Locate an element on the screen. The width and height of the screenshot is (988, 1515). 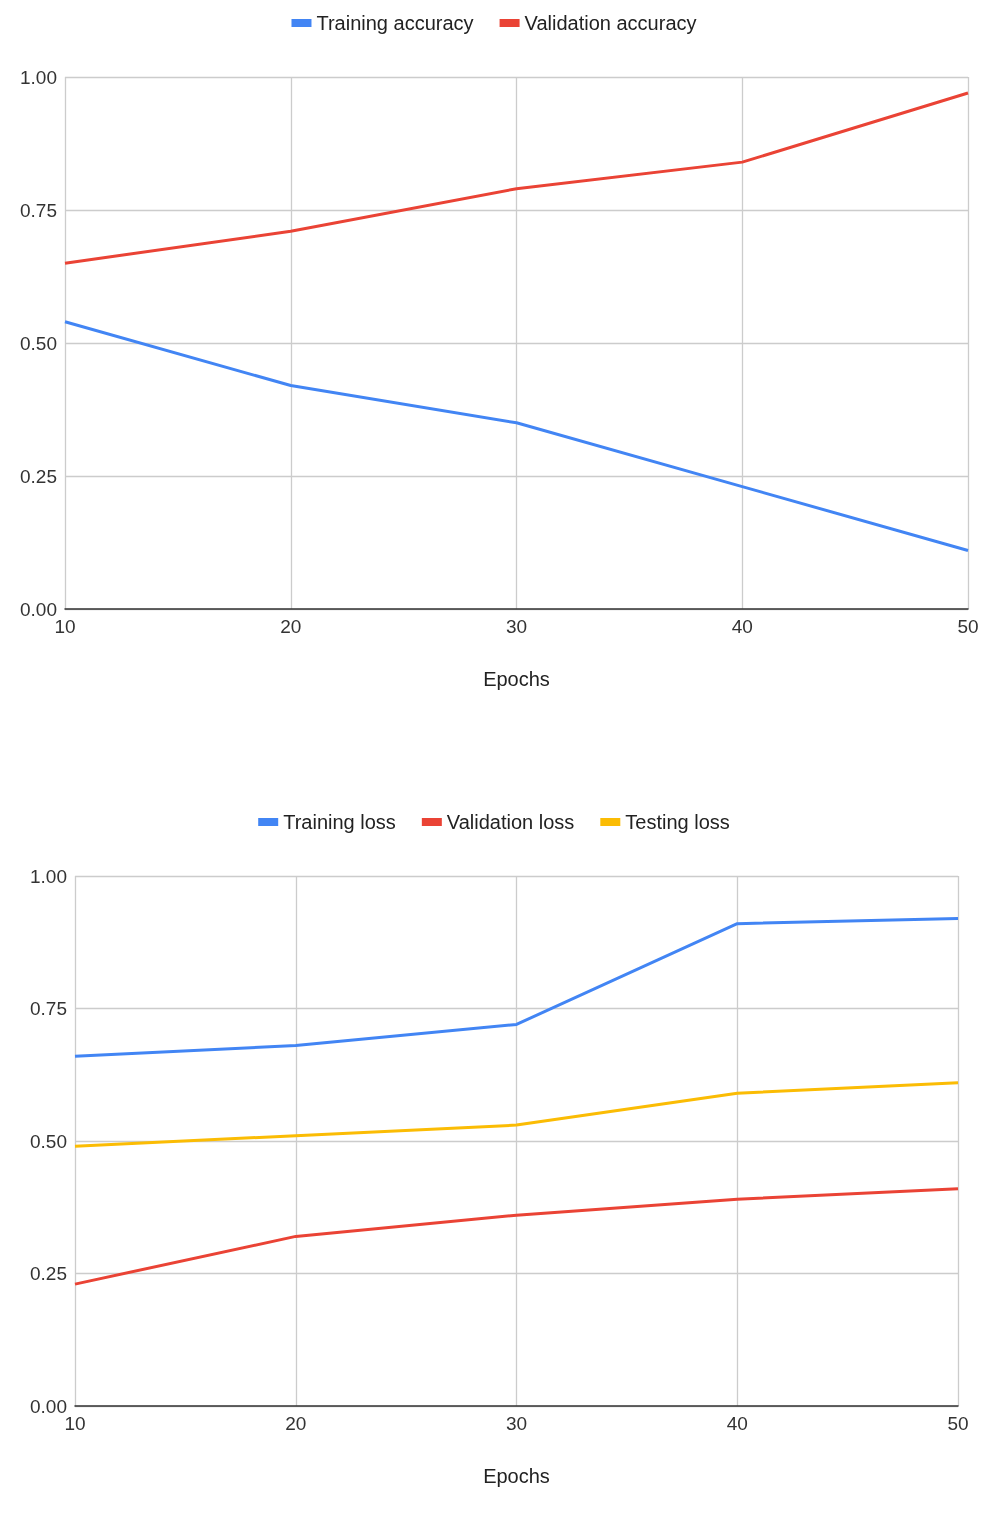
legend-label: Training loss is located at coordinates (339, 822).